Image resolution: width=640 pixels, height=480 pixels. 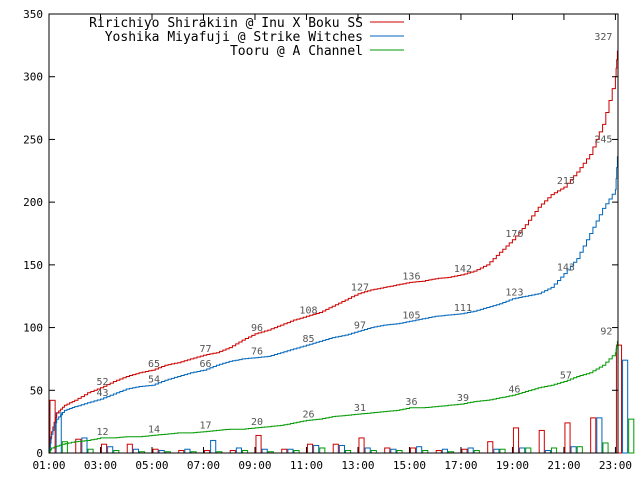 What do you see at coordinates (603, 140) in the screenshot?
I see `data-label: 245` at bounding box center [603, 140].